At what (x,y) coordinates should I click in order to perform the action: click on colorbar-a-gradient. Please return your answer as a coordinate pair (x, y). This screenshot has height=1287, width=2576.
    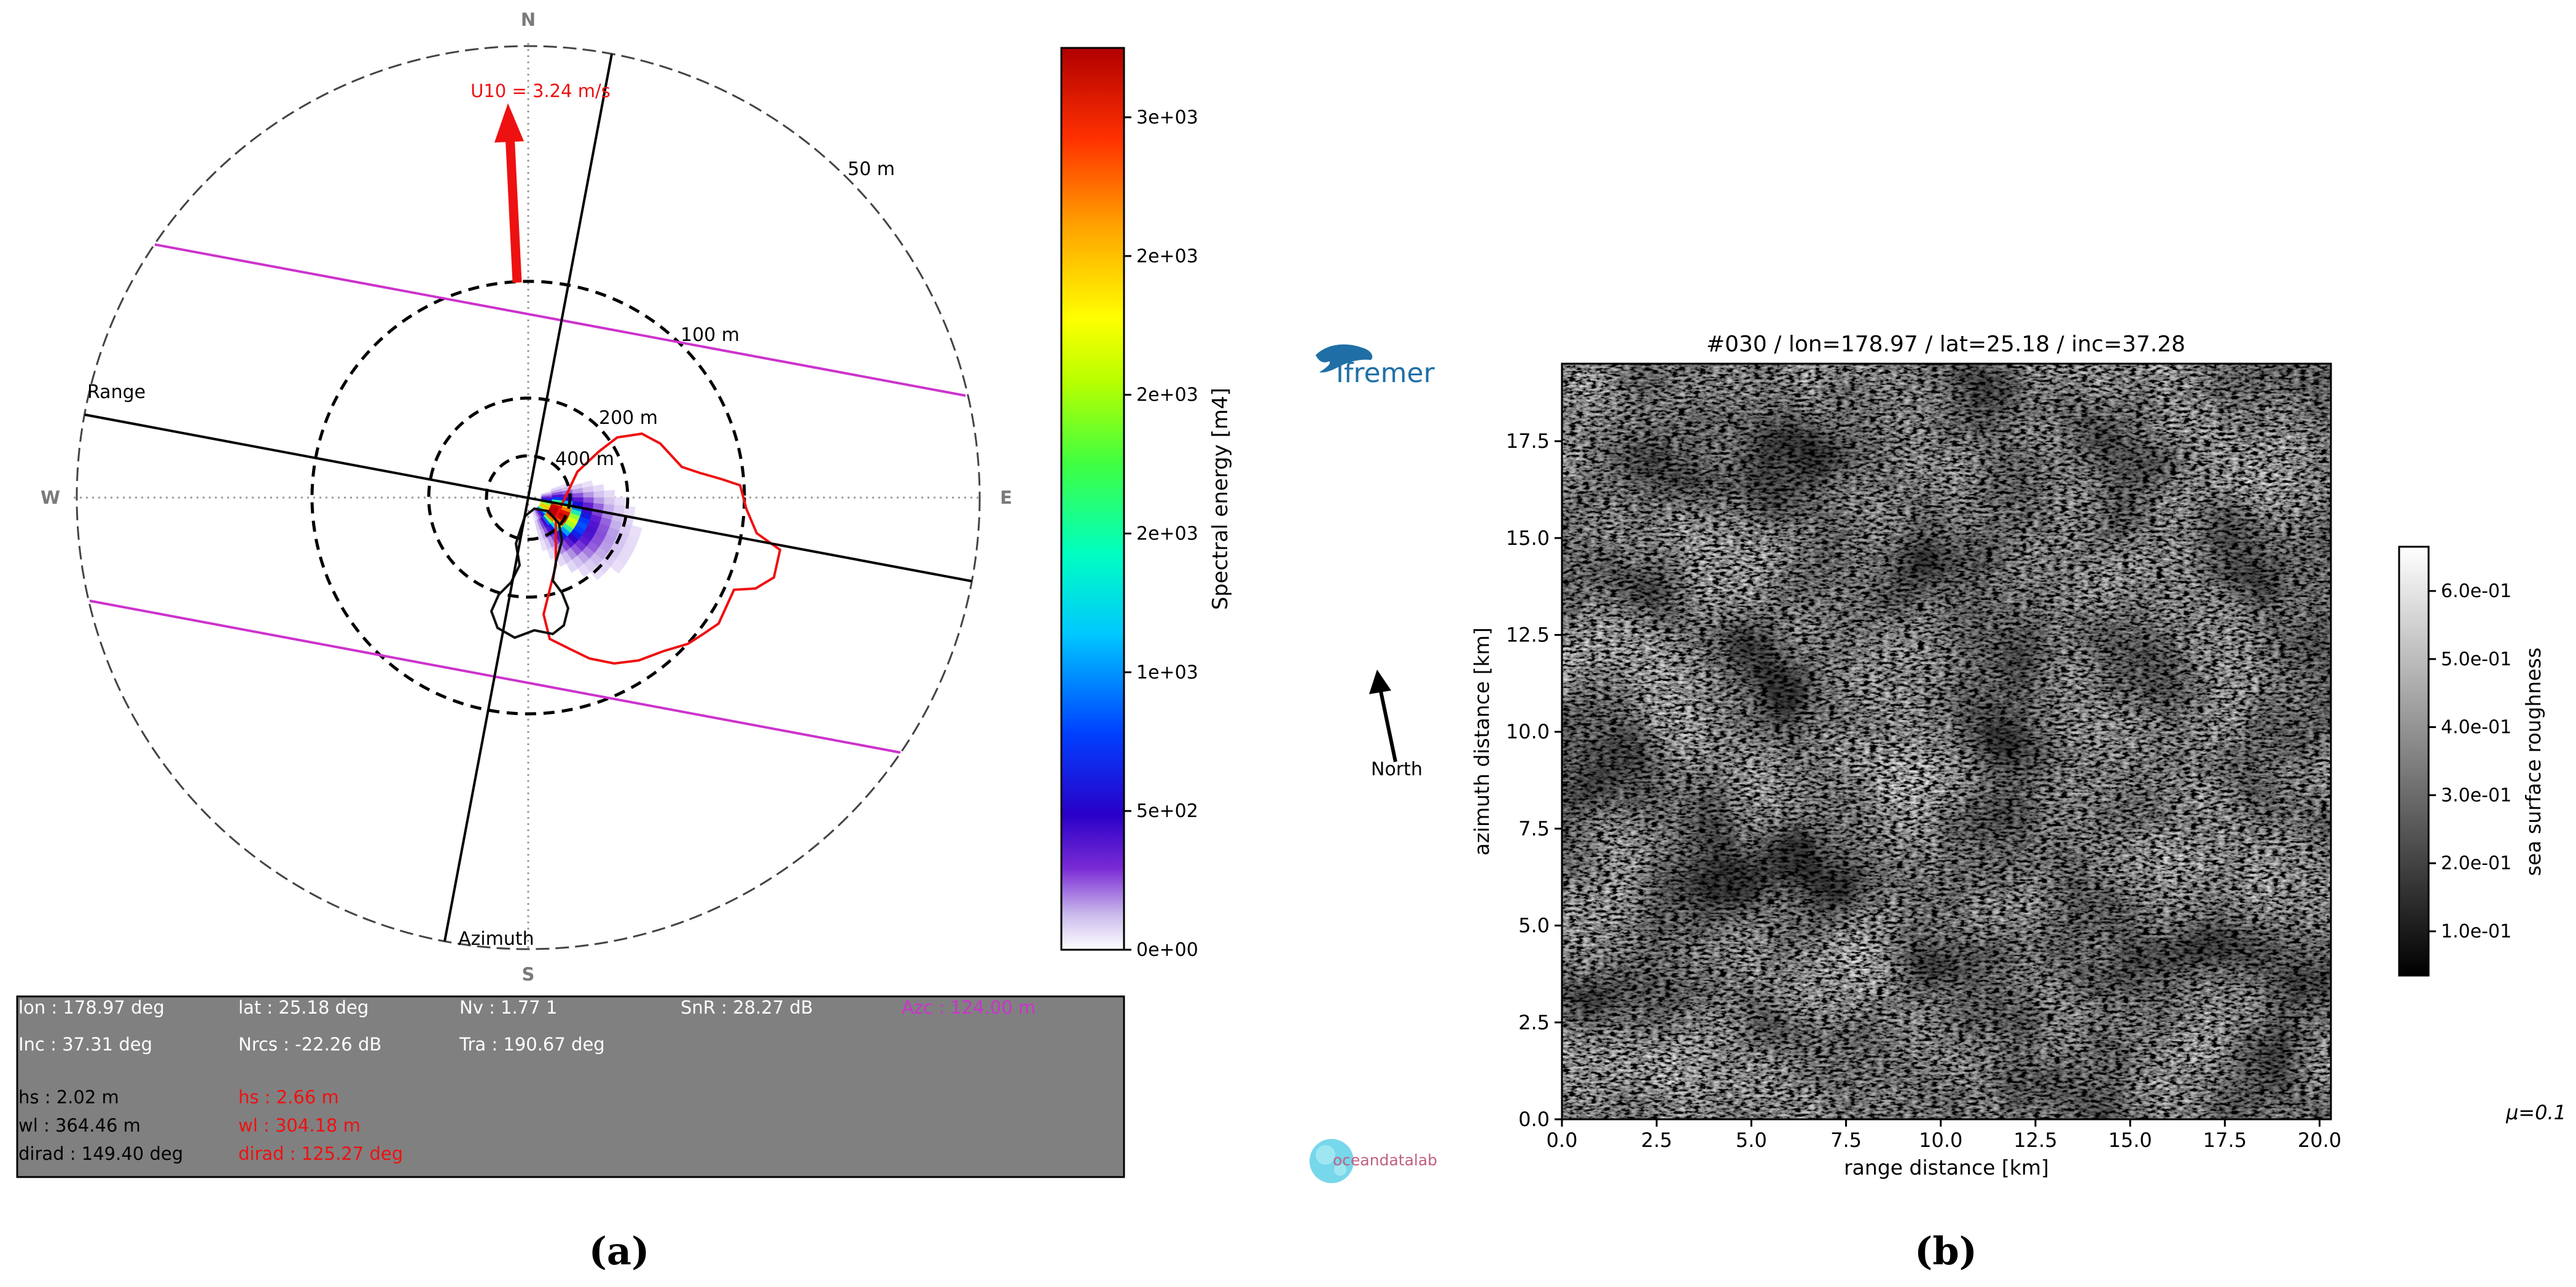
    Looking at the image, I should click on (1092, 499).